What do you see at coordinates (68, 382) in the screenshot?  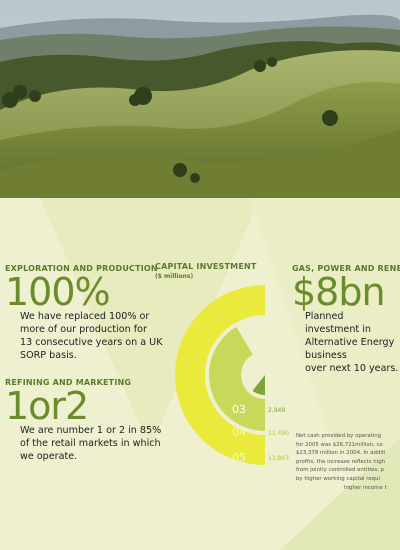 I see `refining-heading: REFINING AND MARKETING` at bounding box center [68, 382].